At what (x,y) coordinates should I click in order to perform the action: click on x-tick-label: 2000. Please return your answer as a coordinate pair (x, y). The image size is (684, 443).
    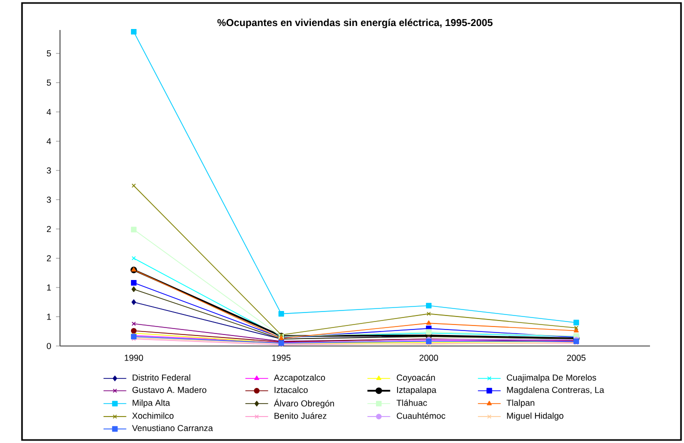
    Looking at the image, I should click on (429, 357).